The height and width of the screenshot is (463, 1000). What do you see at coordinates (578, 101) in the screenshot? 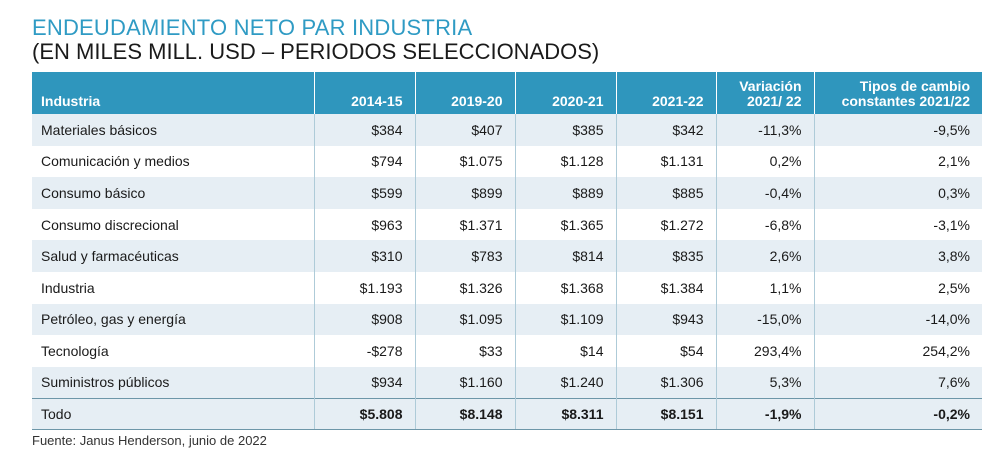
I see `header-line: 2020-21` at bounding box center [578, 101].